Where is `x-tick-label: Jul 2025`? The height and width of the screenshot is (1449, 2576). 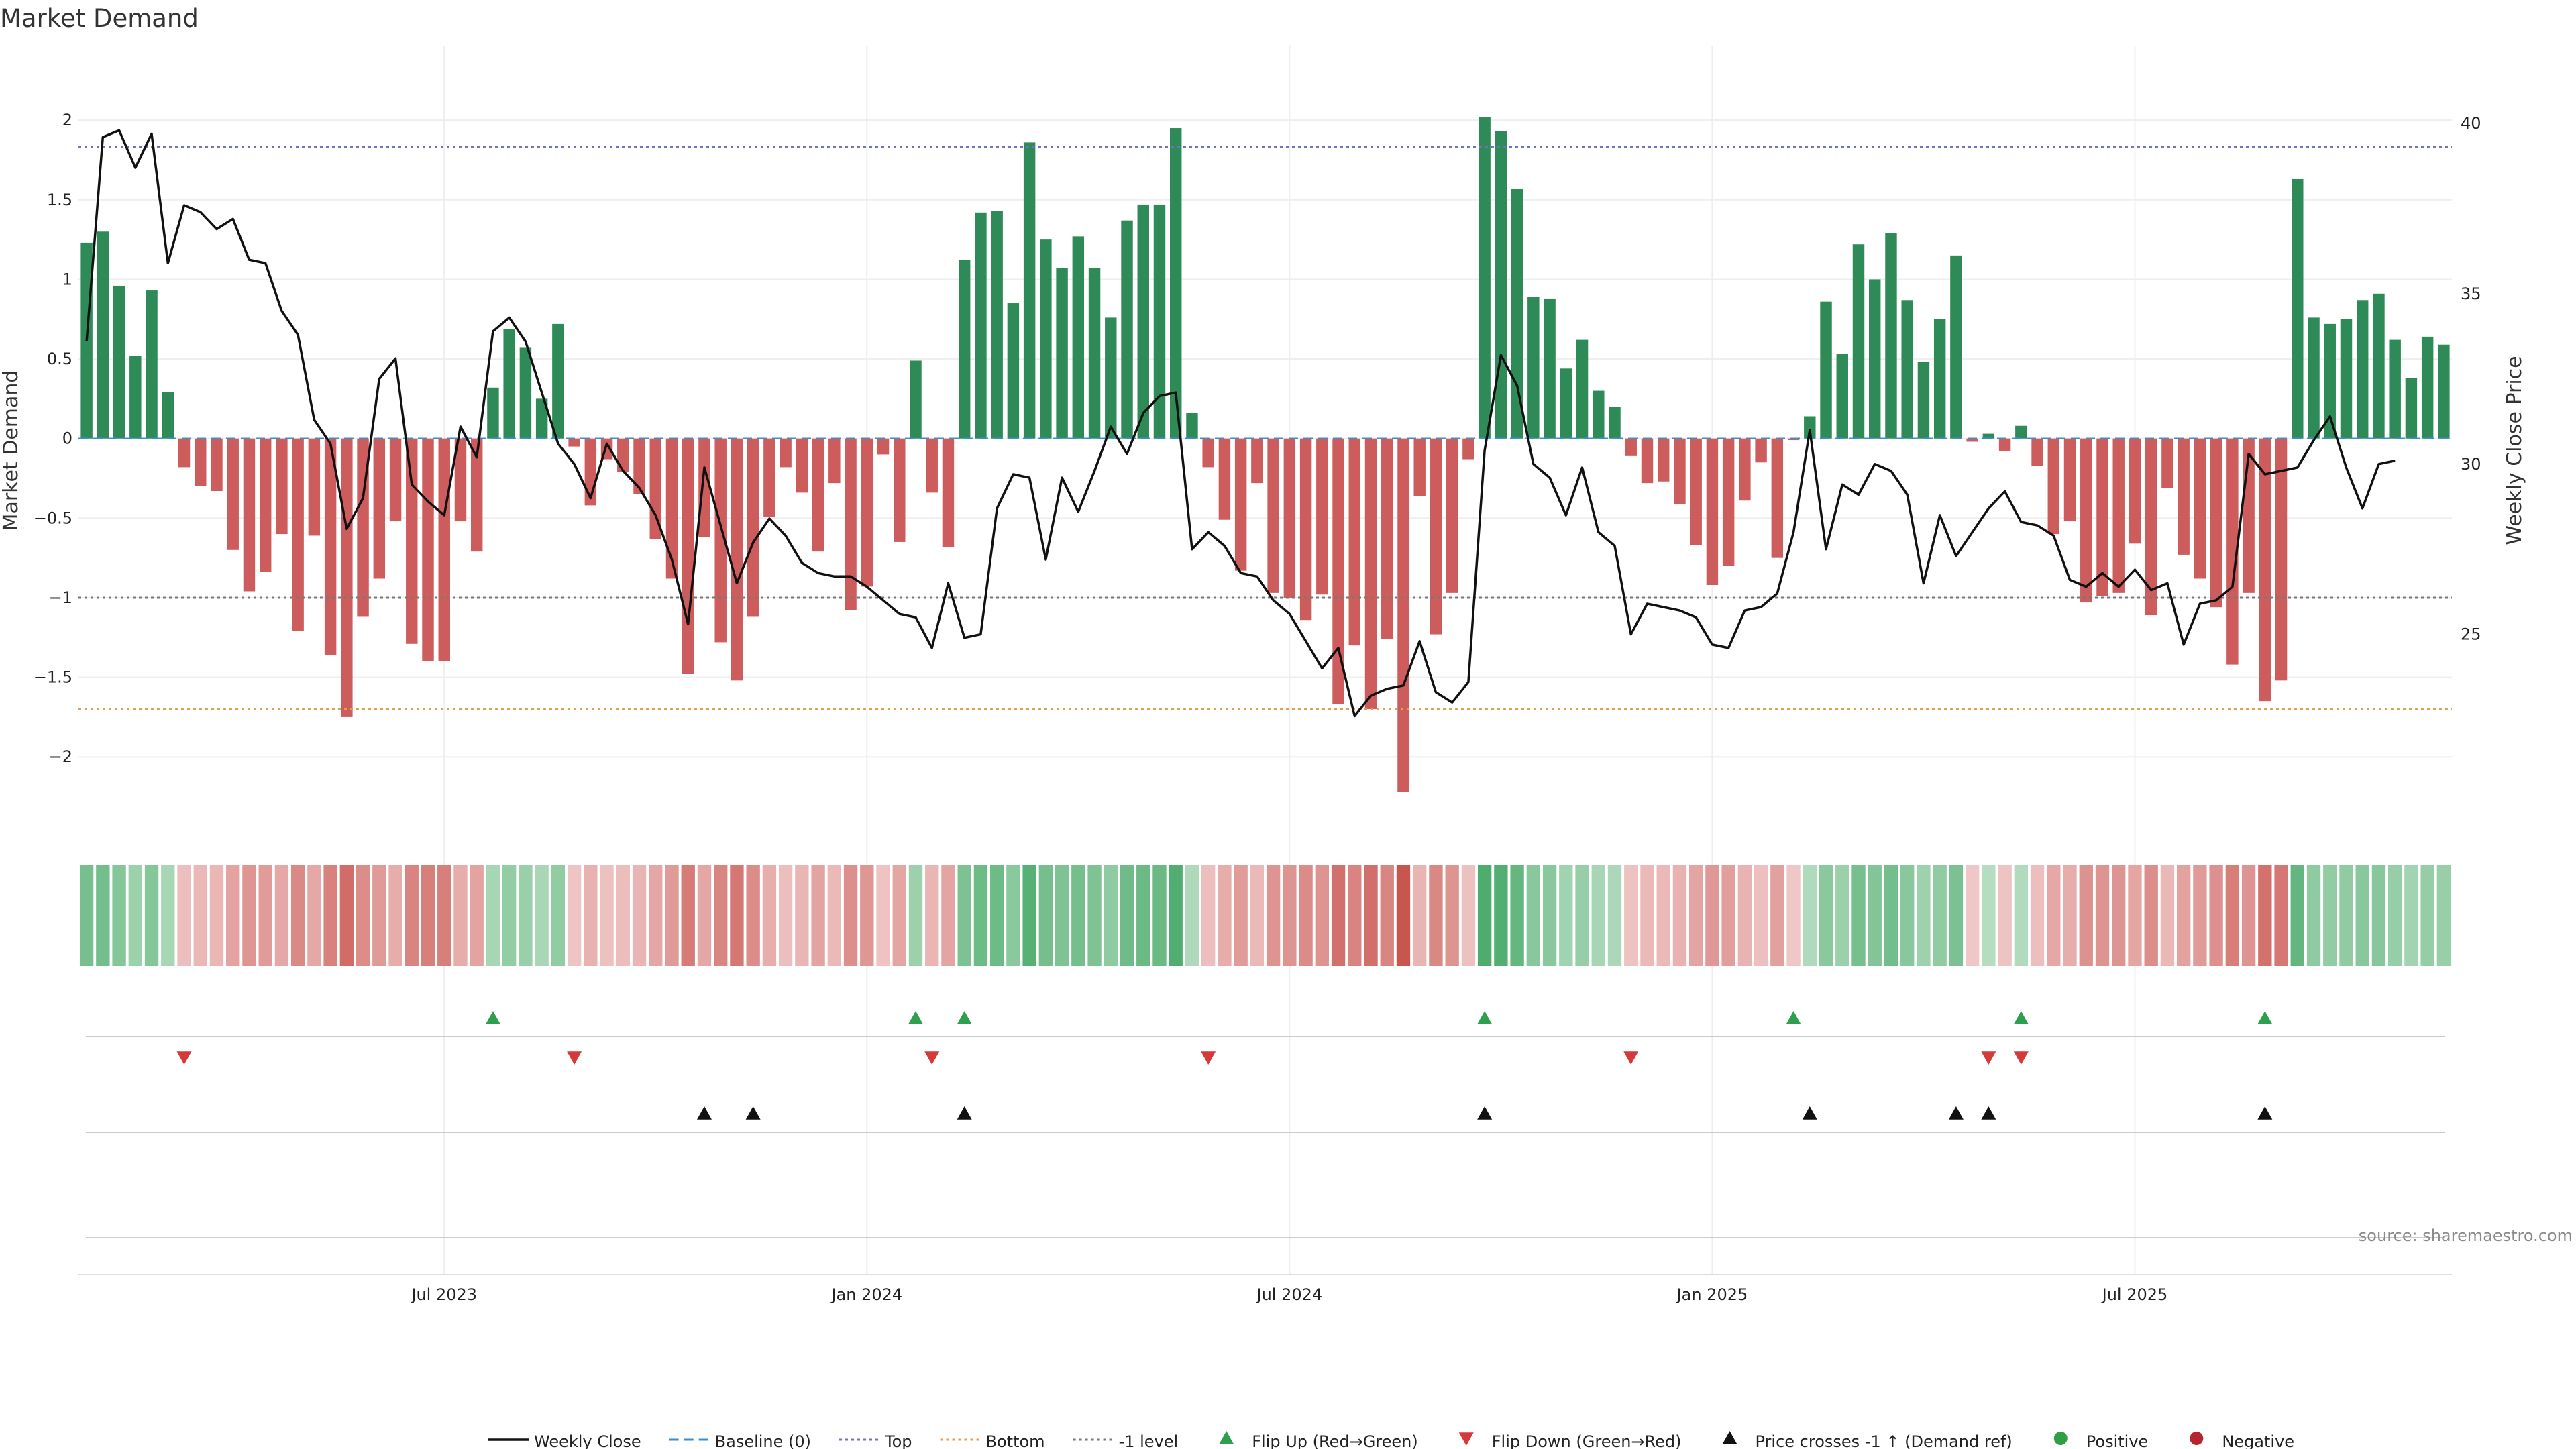
x-tick-label: Jul 2025 is located at coordinates (2134, 1294).